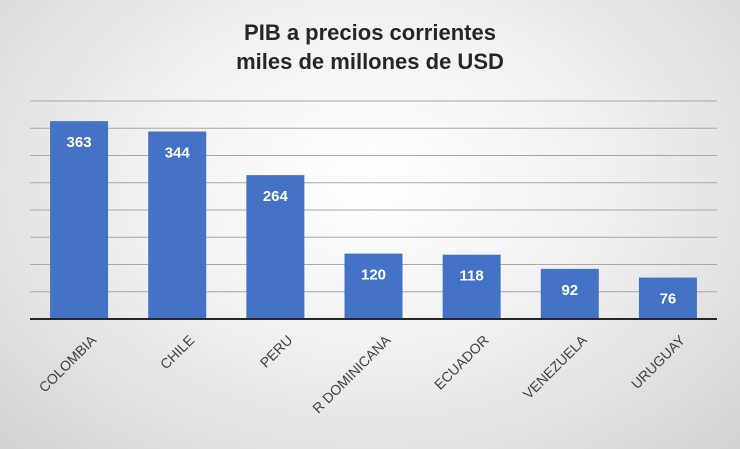  Describe the element at coordinates (275, 247) in the screenshot. I see `bar-peru` at that location.